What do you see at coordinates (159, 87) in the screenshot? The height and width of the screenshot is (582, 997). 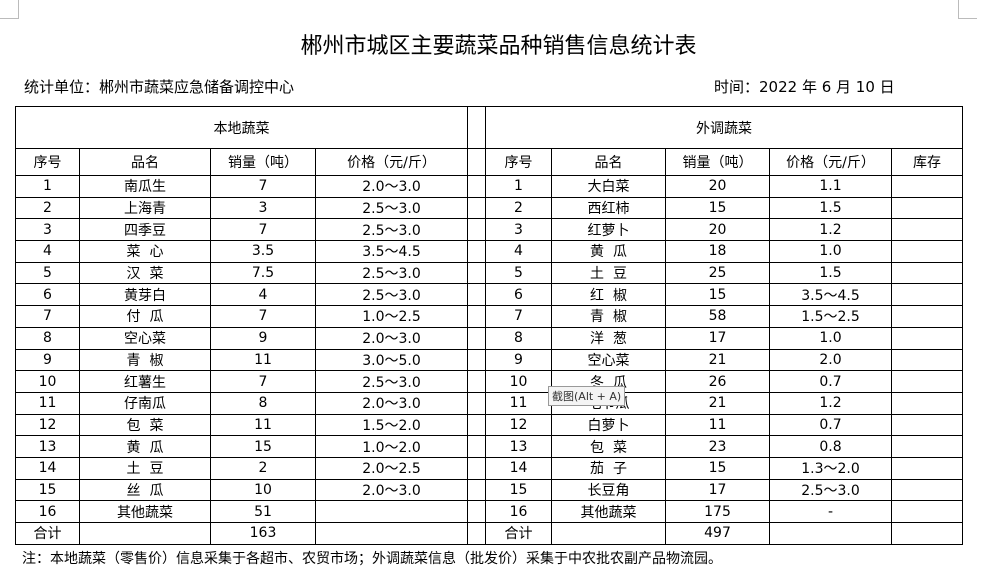 I see `unit: 统计单位：郴州市蔬菜应急储备调控中心` at bounding box center [159, 87].